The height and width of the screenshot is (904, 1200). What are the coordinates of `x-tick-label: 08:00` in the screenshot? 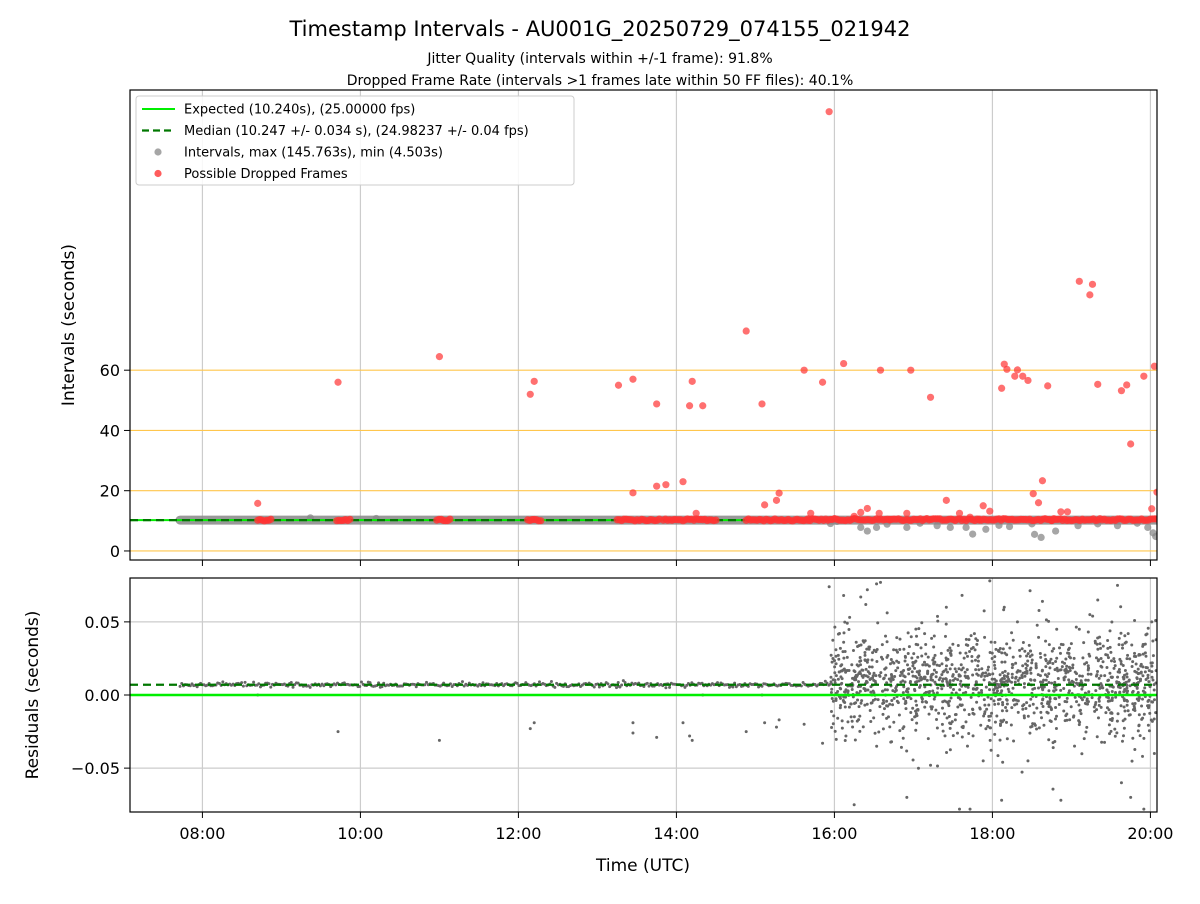 It's located at (202, 833).